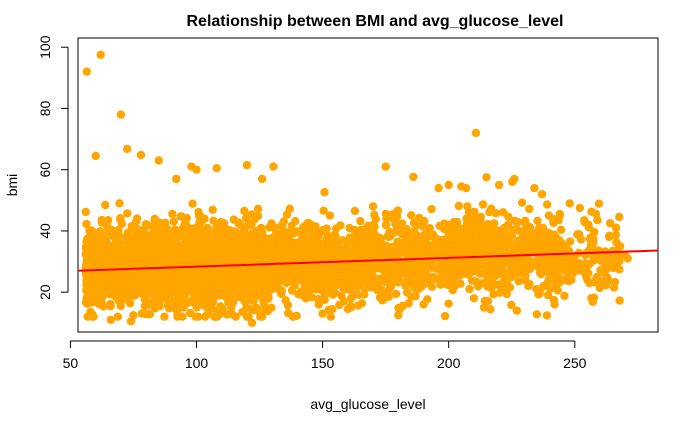  What do you see at coordinates (45, 292) in the screenshot?
I see `y-tick-label: 20` at bounding box center [45, 292].